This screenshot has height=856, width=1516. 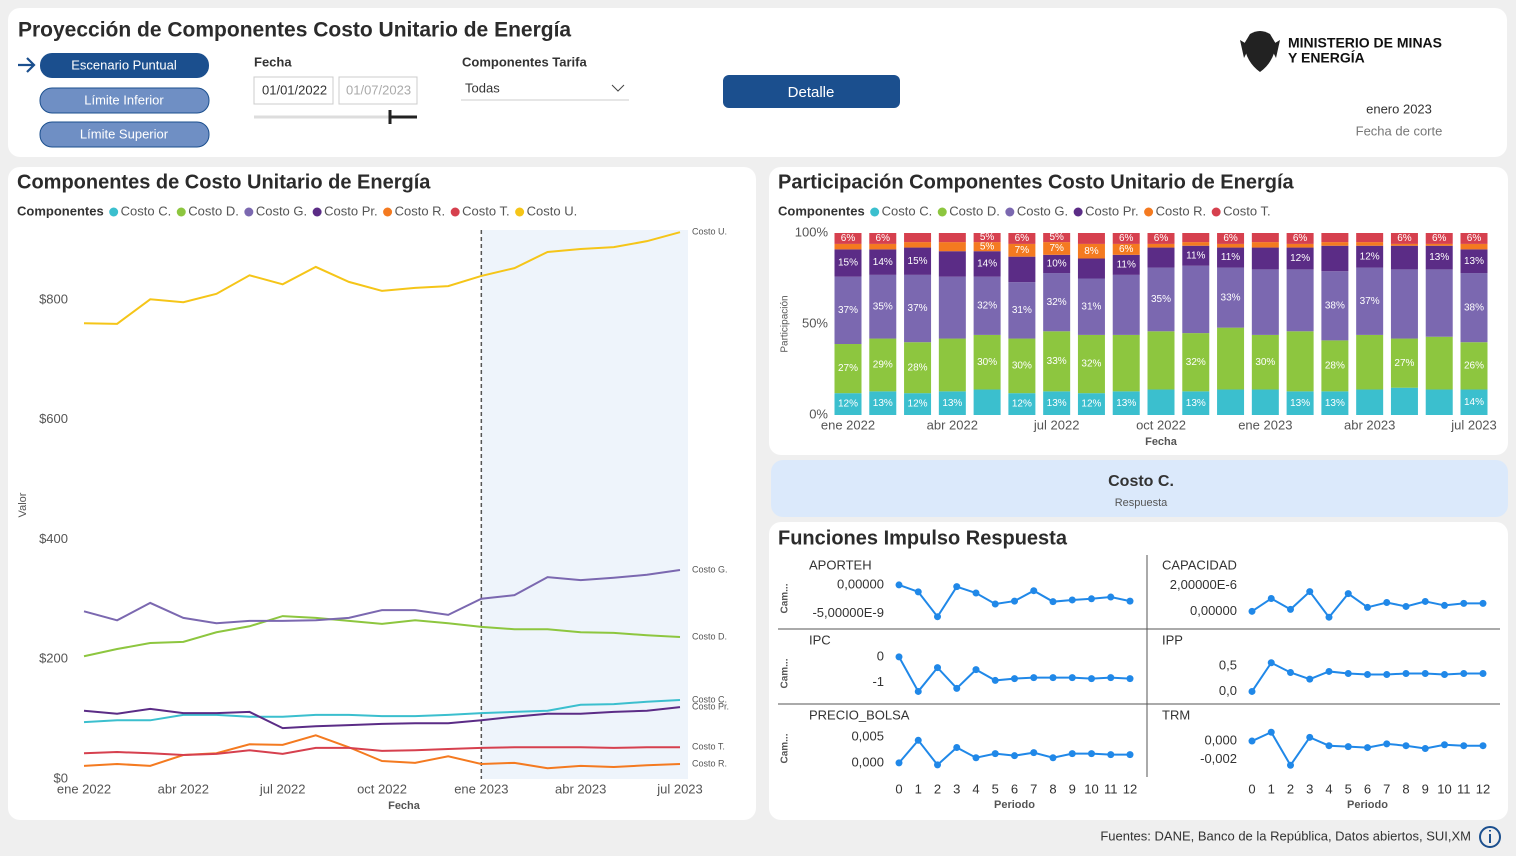 What do you see at coordinates (812, 231) in the screenshot?
I see `y-tick-label: 100%` at bounding box center [812, 231].